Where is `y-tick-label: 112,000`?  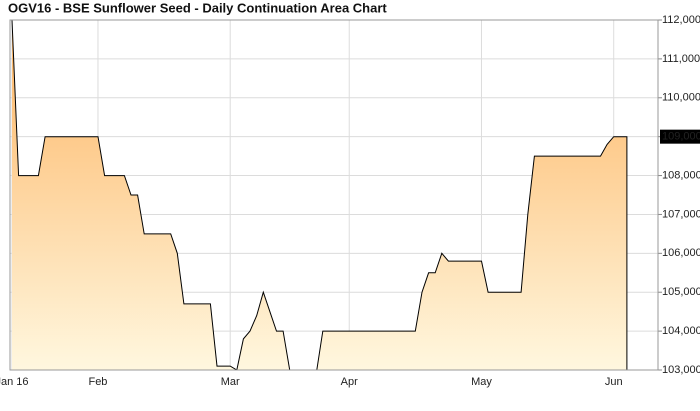 y-tick-label: 112,000 is located at coordinates (681, 20).